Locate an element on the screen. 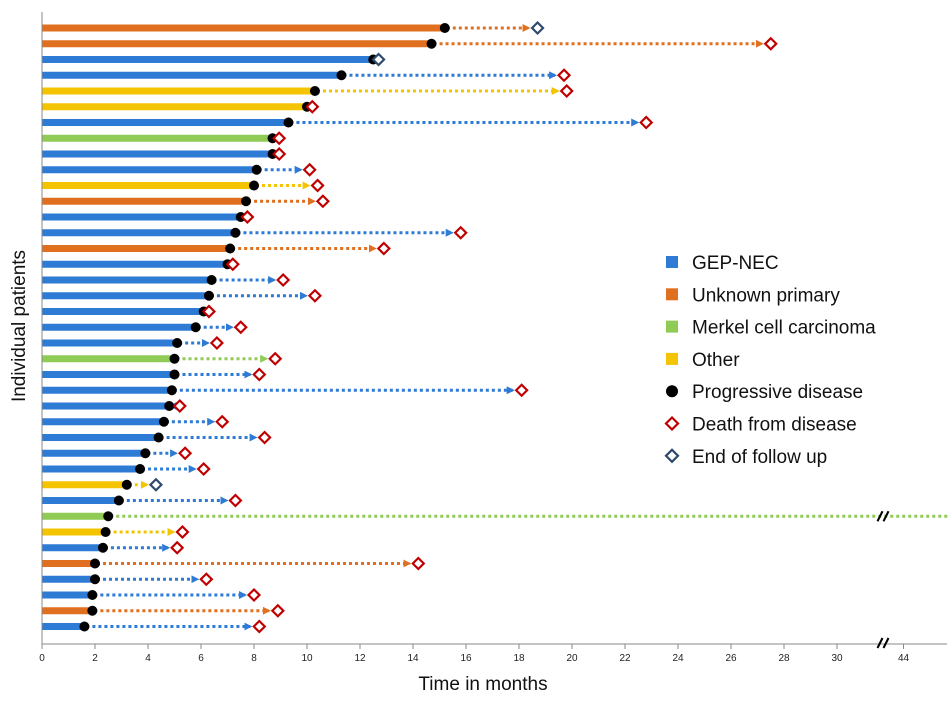 This screenshot has height=701, width=949. legend-label: Other is located at coordinates (716, 360).